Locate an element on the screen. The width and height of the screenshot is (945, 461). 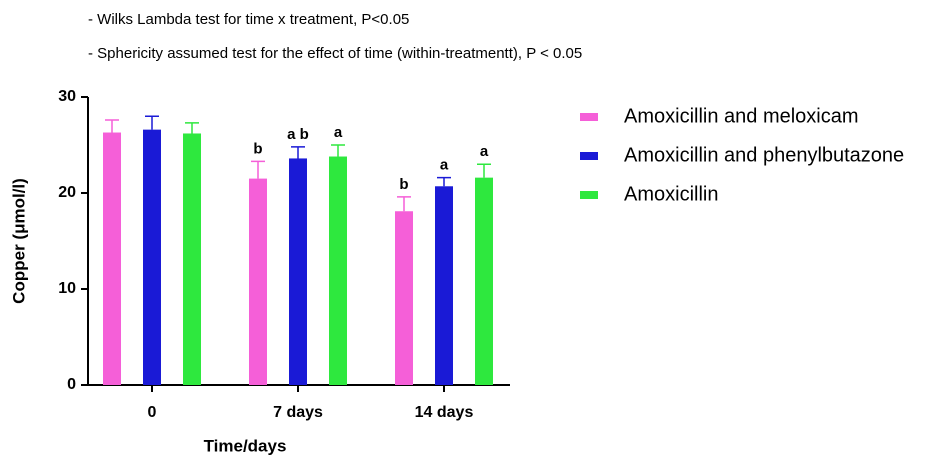
y-tick-label: 10 is located at coordinates (67, 288).